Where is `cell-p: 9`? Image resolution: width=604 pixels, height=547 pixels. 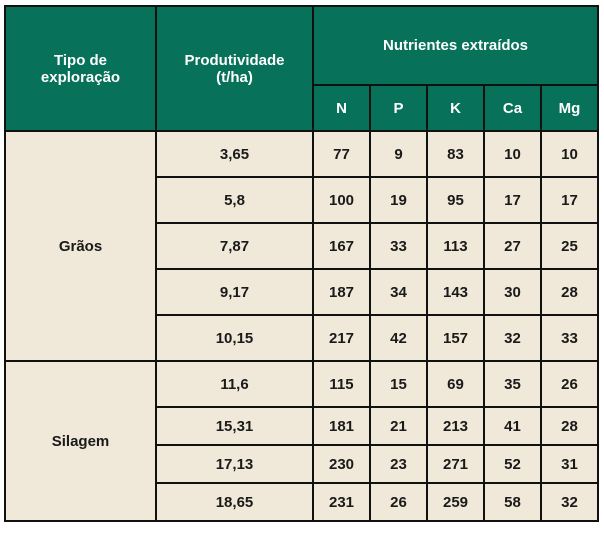 cell-p: 9 is located at coordinates (398, 154).